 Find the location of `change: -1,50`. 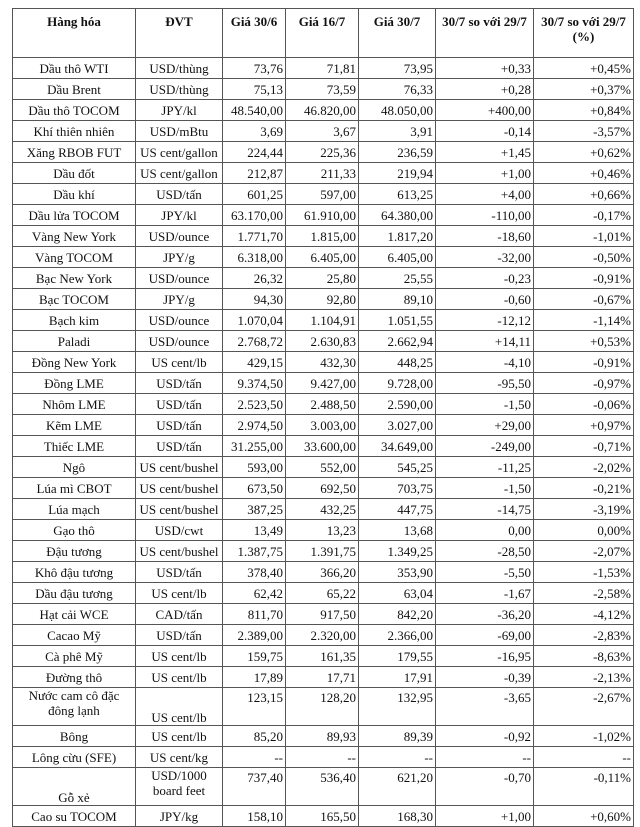

change: -1,50 is located at coordinates (484, 404).